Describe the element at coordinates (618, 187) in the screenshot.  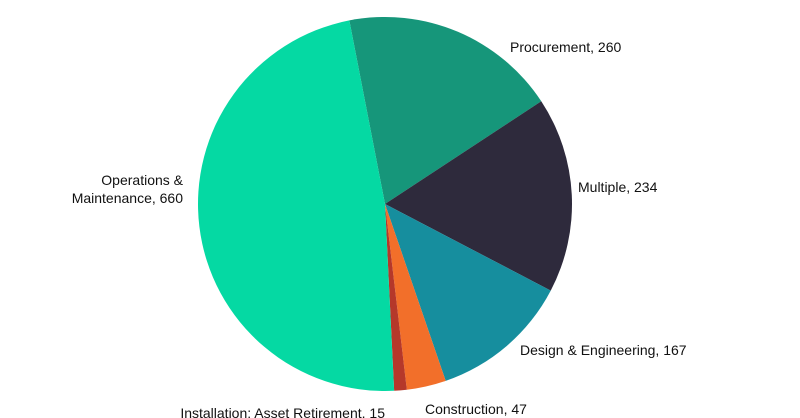
I see `slice-label: Multiple, 234` at that location.